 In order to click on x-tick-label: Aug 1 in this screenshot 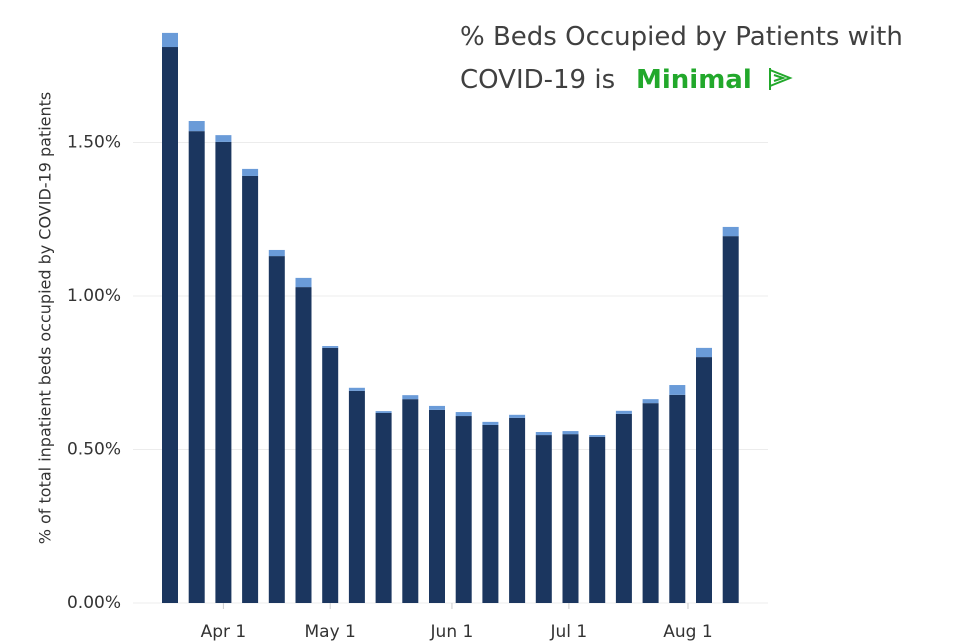, I will do `click(687, 632)`.